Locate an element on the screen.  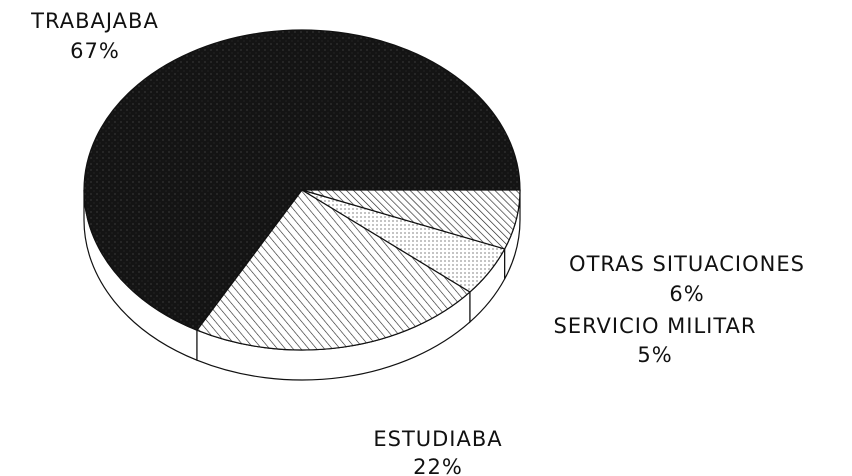
value-label: 5% is located at coordinates (654, 355).